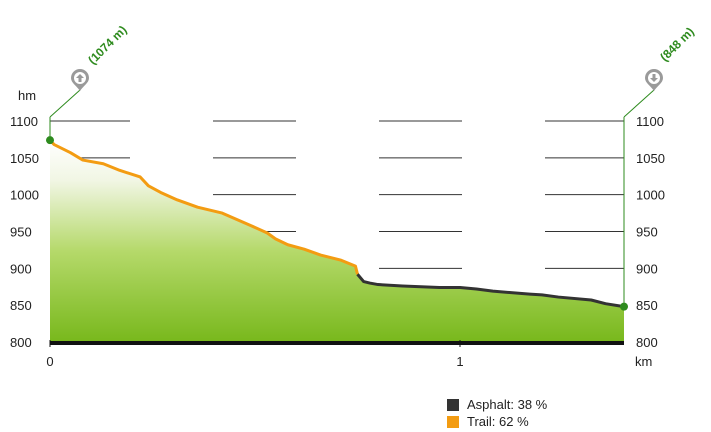  I want to click on y-tick-right-950: 950, so click(647, 232).